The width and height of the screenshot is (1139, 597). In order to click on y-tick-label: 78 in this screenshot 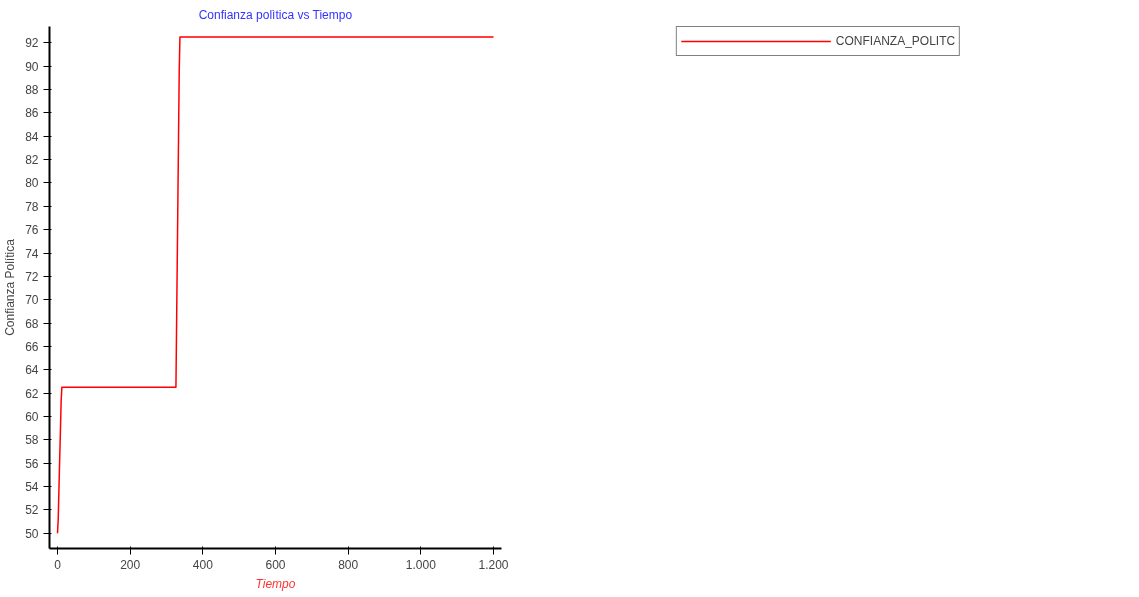, I will do `click(32, 206)`.